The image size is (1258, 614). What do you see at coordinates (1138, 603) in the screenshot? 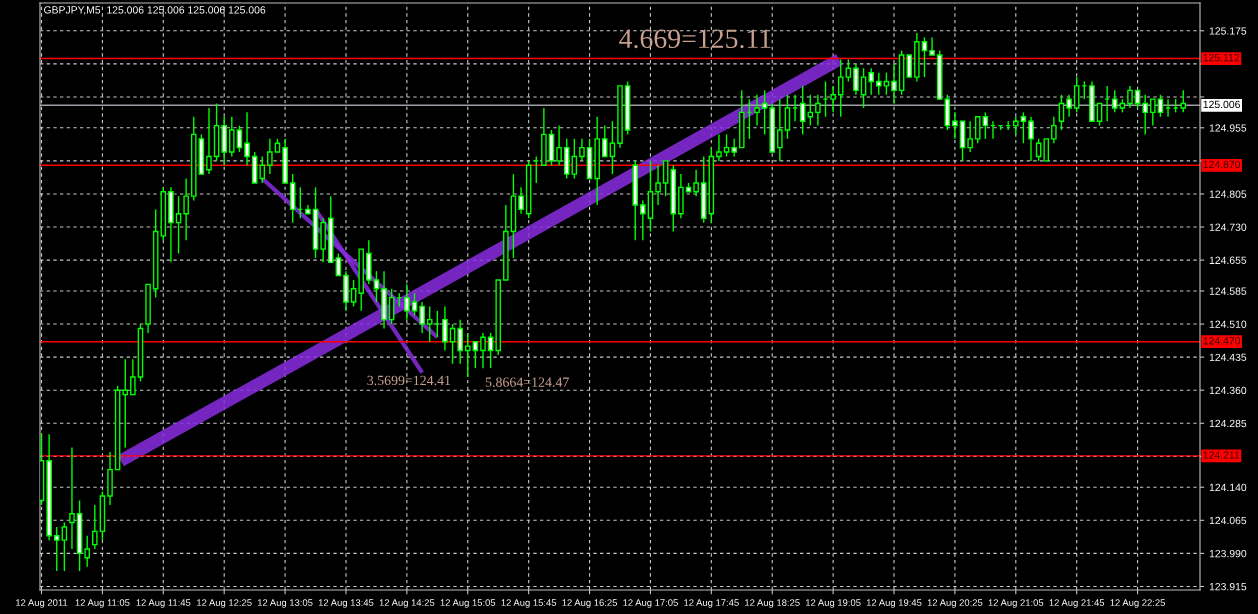
I see `x-tick-label: 12 Aug 22:25` at bounding box center [1138, 603].